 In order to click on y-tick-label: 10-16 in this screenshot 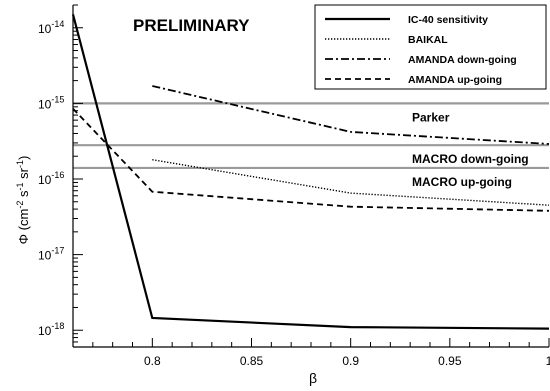, I will do `click(51, 178)`.